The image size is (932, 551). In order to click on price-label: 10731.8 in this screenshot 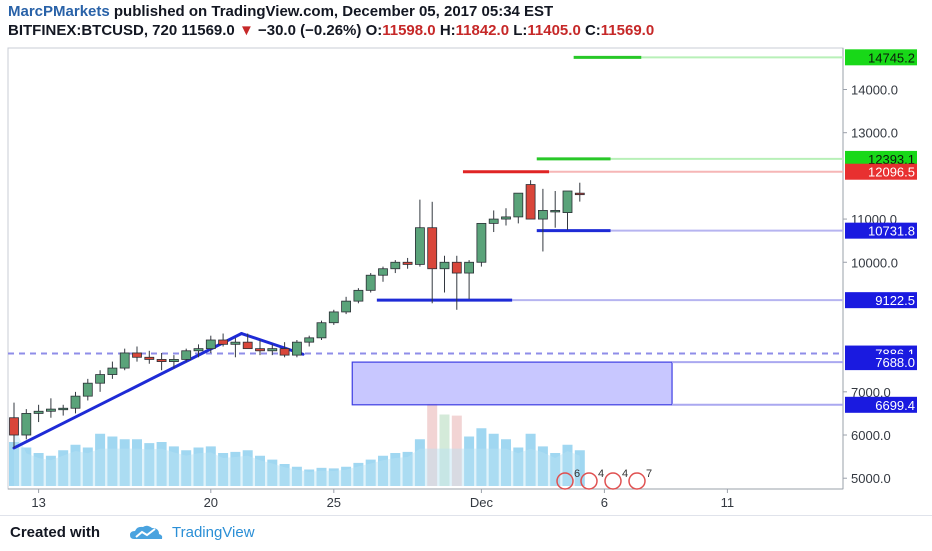, I will do `click(891, 231)`.